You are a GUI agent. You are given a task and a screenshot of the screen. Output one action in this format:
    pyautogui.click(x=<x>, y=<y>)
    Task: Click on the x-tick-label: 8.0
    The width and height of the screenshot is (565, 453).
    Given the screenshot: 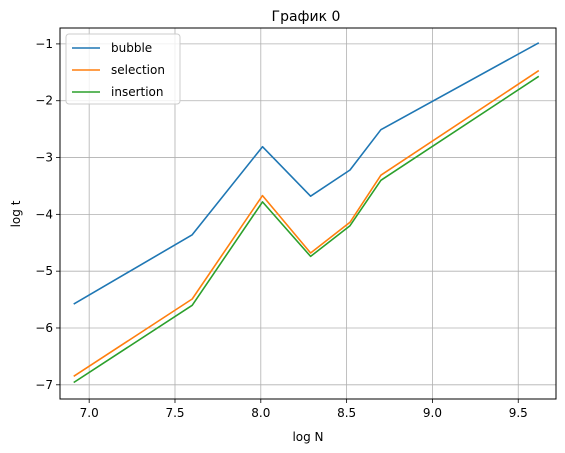 What is the action you would take?
    pyautogui.click(x=260, y=413)
    